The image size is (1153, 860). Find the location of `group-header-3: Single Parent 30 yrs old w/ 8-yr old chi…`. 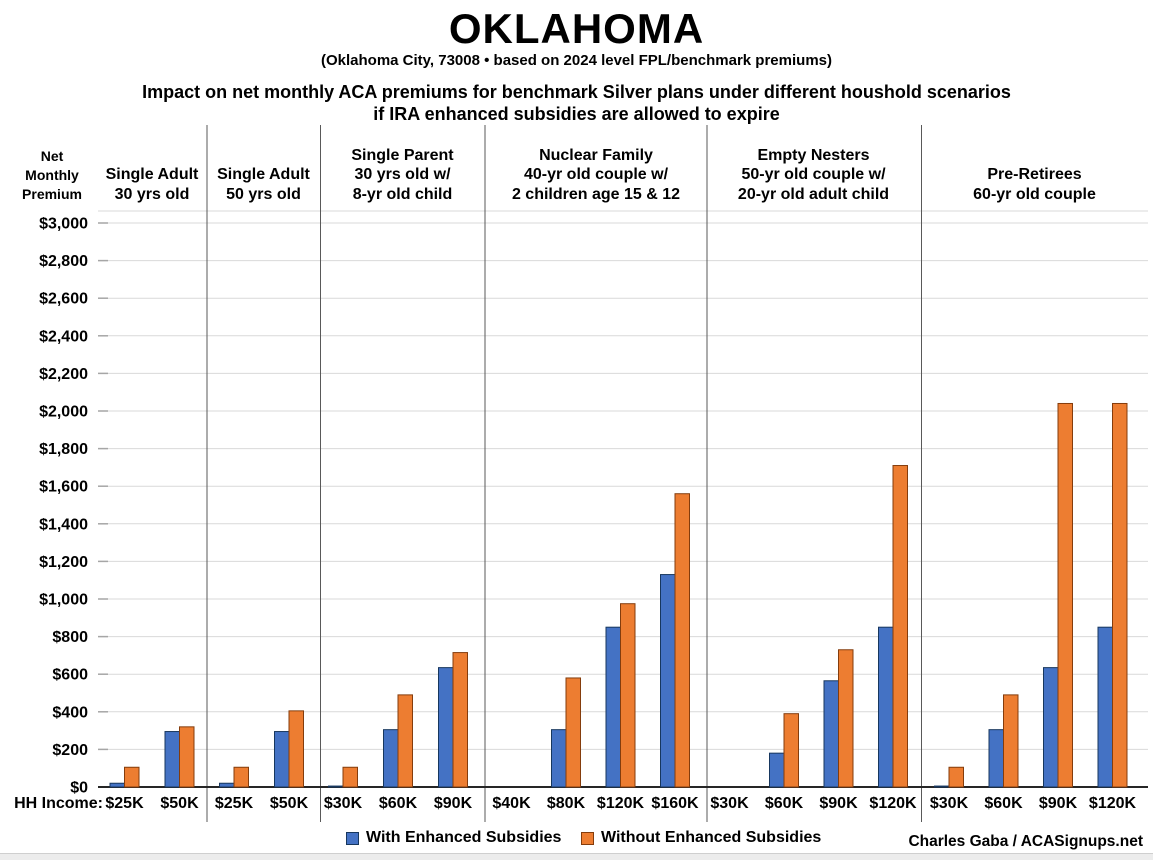

group-header-3: Single Parent 30 yrs old w/ 8-yr old chi… is located at coordinates (402, 174).